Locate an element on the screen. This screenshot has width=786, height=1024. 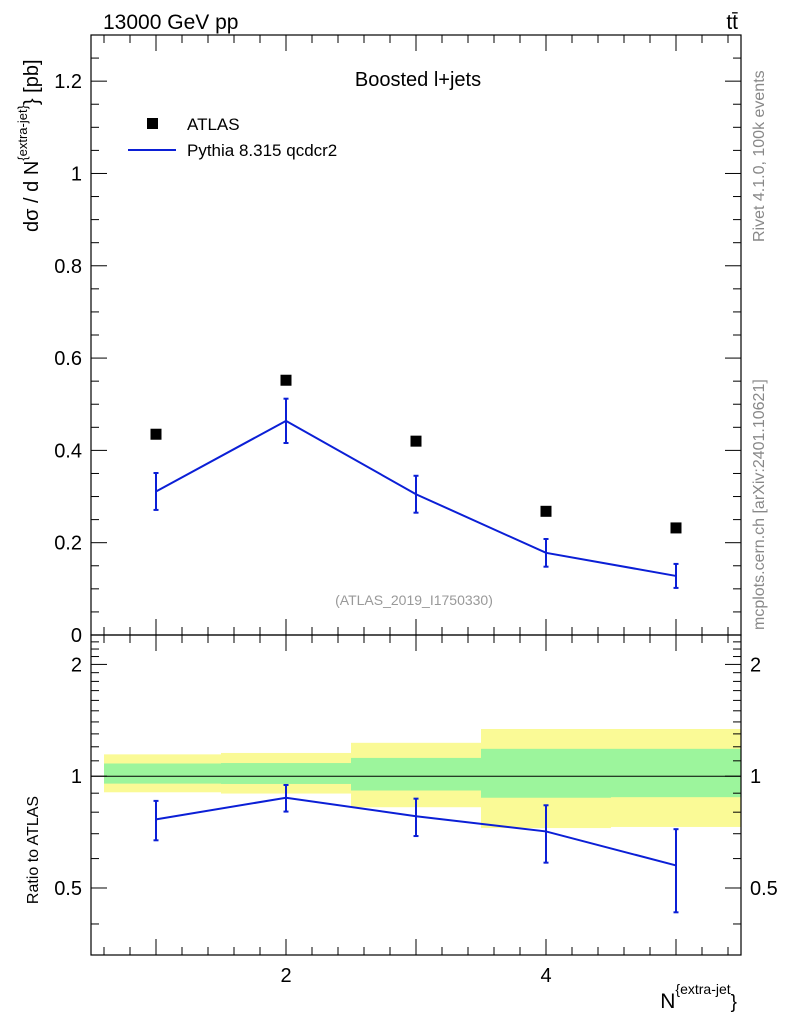
header-collision-label: 13000 GeV pp is located at coordinates (170, 22).